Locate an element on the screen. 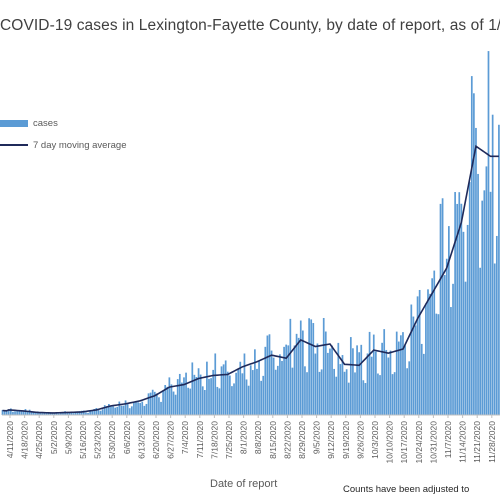 The width and height of the screenshot is (500, 500). x-tick-label: 6/6/2020 is located at coordinates (127, 437).